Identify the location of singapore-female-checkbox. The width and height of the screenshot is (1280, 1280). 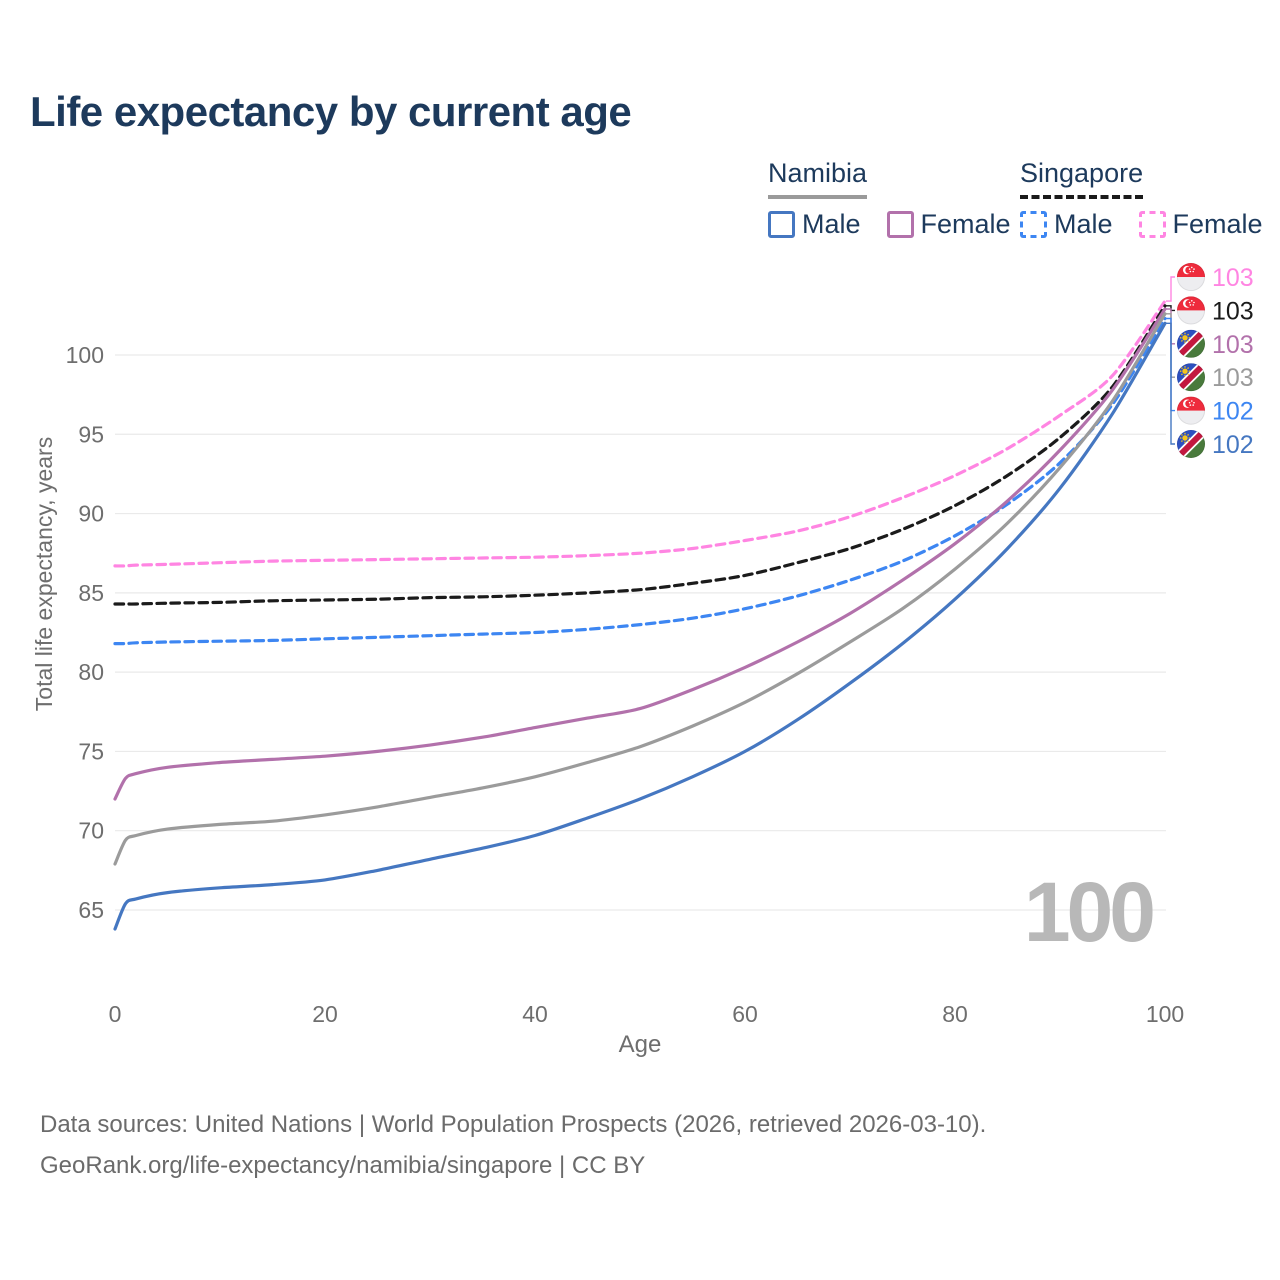
(1152, 224).